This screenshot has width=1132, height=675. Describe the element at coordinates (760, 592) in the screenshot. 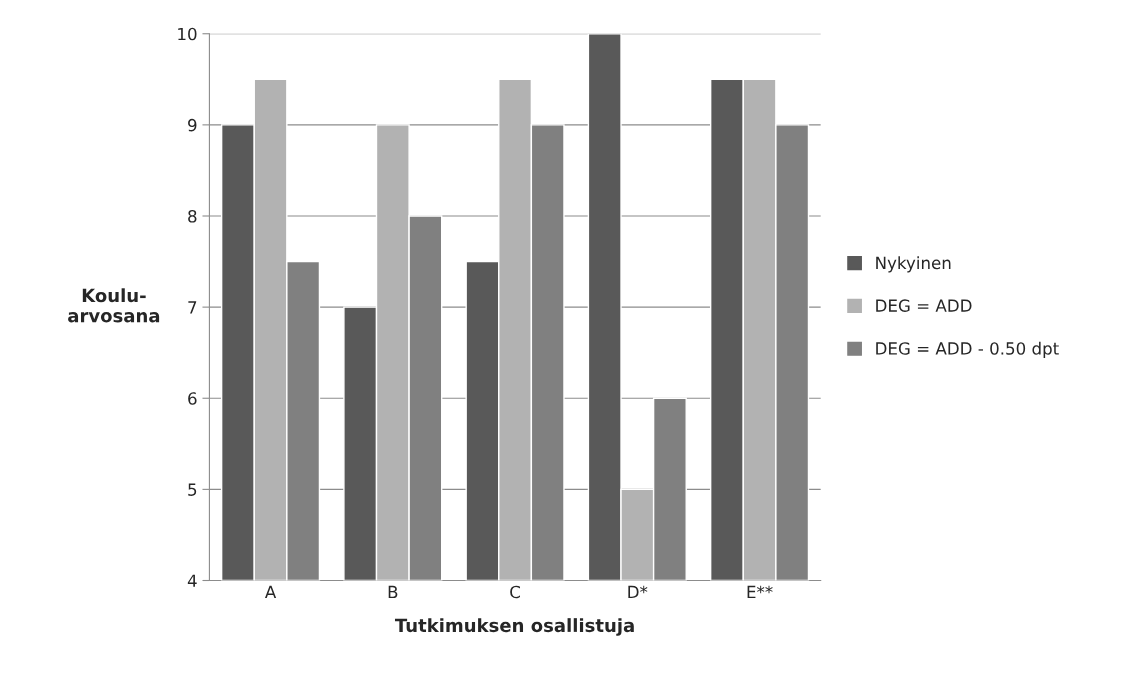

I see `x-tick-label: E**` at that location.